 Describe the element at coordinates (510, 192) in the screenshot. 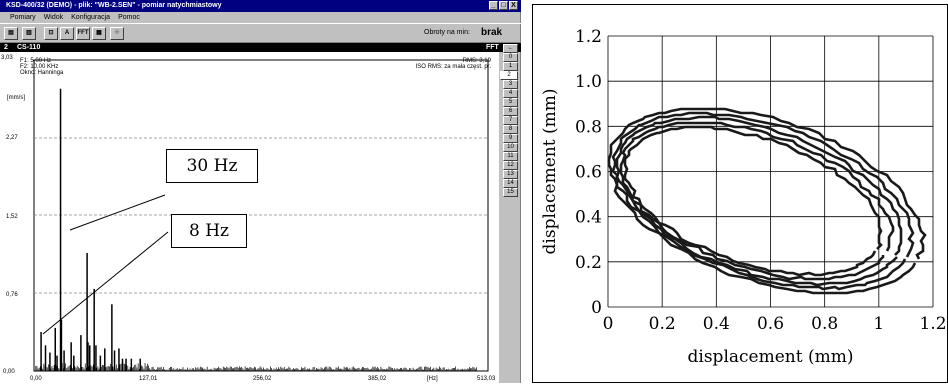

I see `tab-15: 15` at that location.